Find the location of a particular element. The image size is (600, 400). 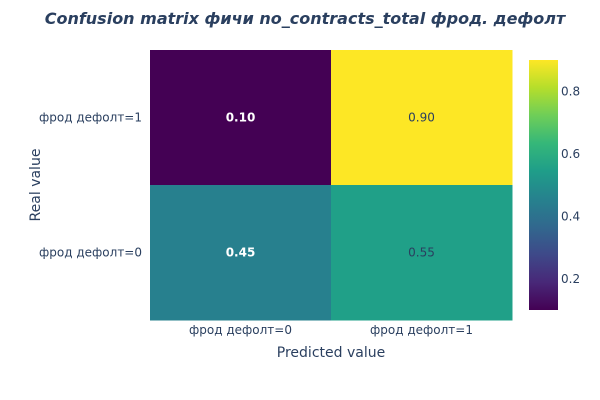

colorbar-tick-label: 0.8 is located at coordinates (570, 91).